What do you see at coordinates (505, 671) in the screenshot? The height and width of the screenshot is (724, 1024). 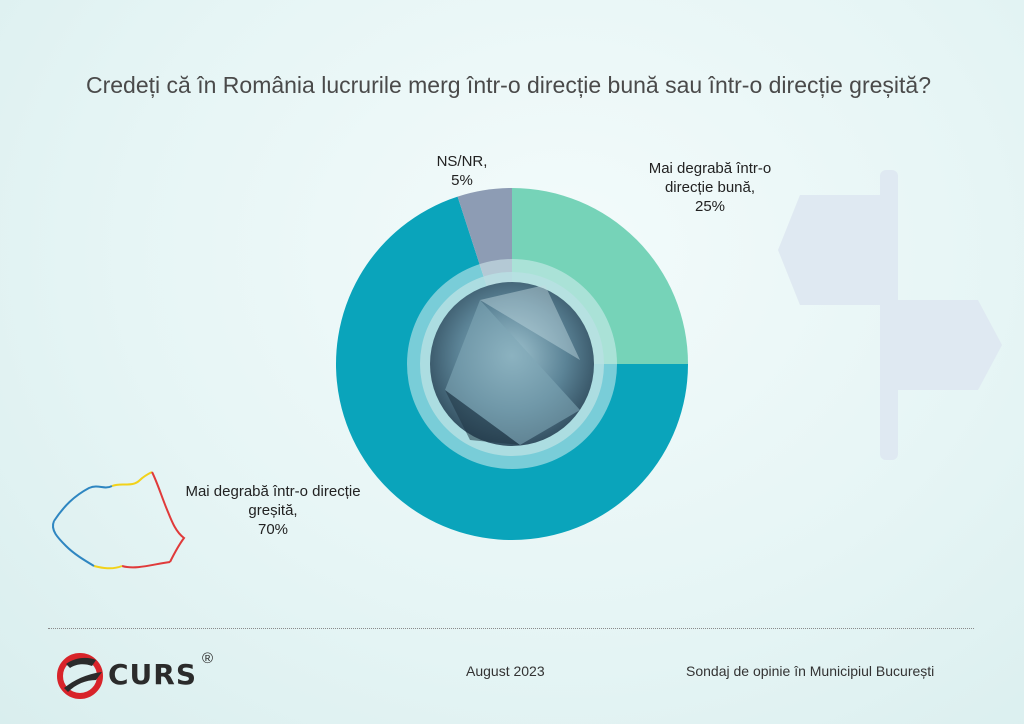 I see `footer-date: August 2023` at bounding box center [505, 671].